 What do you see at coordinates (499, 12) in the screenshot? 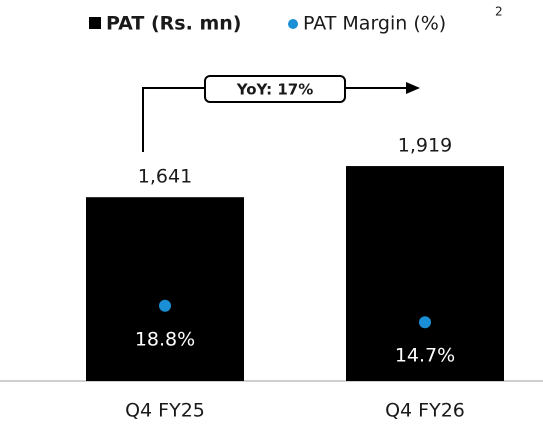
I see `legend-footnote: 2` at bounding box center [499, 12].